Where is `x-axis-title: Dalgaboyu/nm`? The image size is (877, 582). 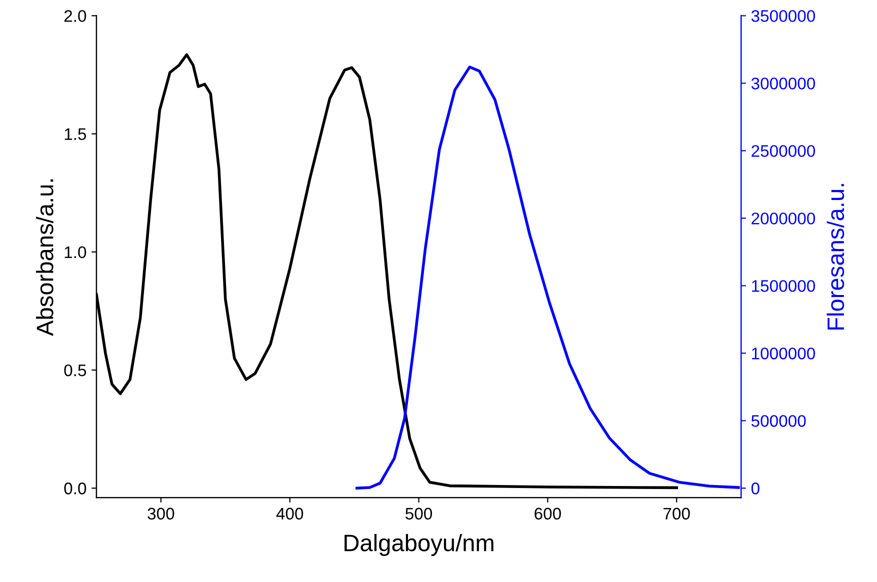 x-axis-title: Dalgaboyu/nm is located at coordinates (419, 545).